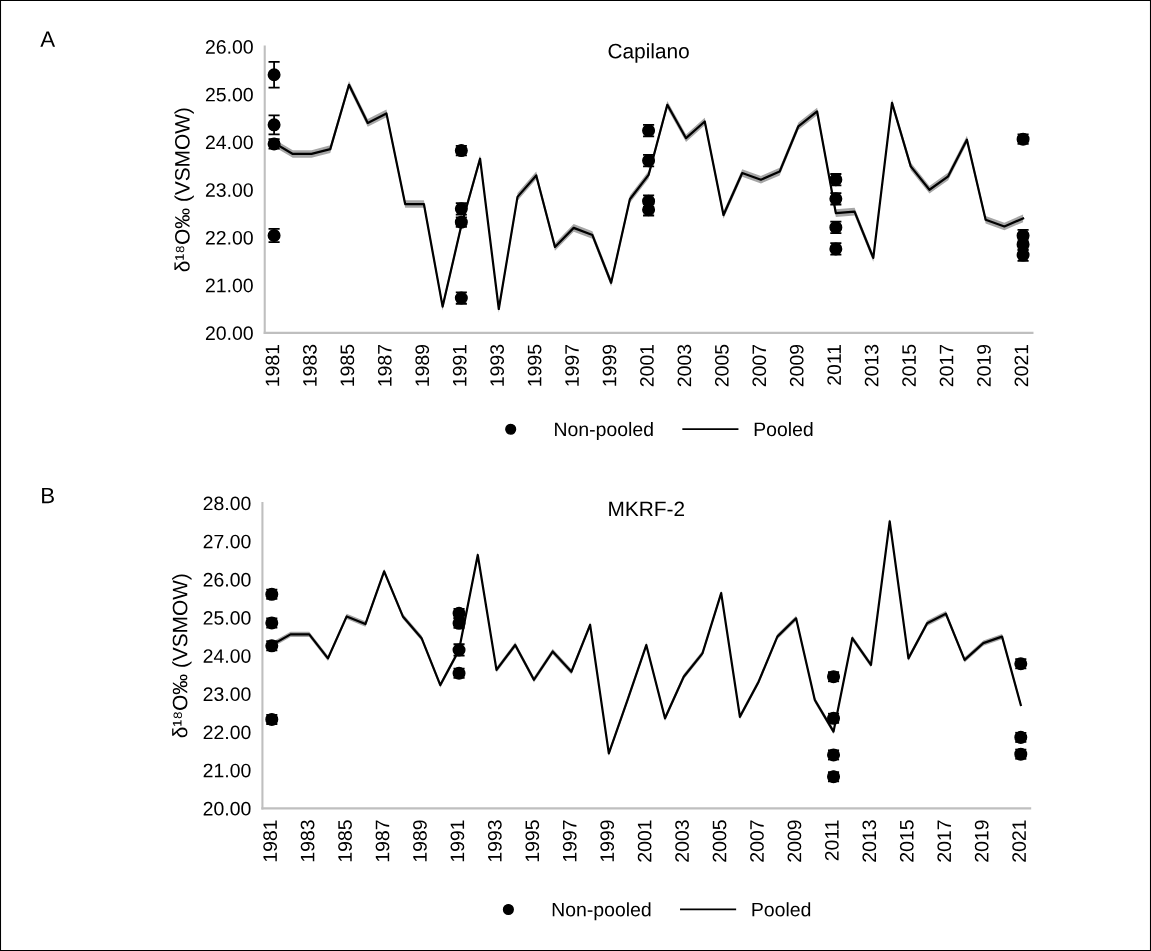 The image size is (1151, 951). I want to click on y-tick-label: 27.00, so click(227, 541).